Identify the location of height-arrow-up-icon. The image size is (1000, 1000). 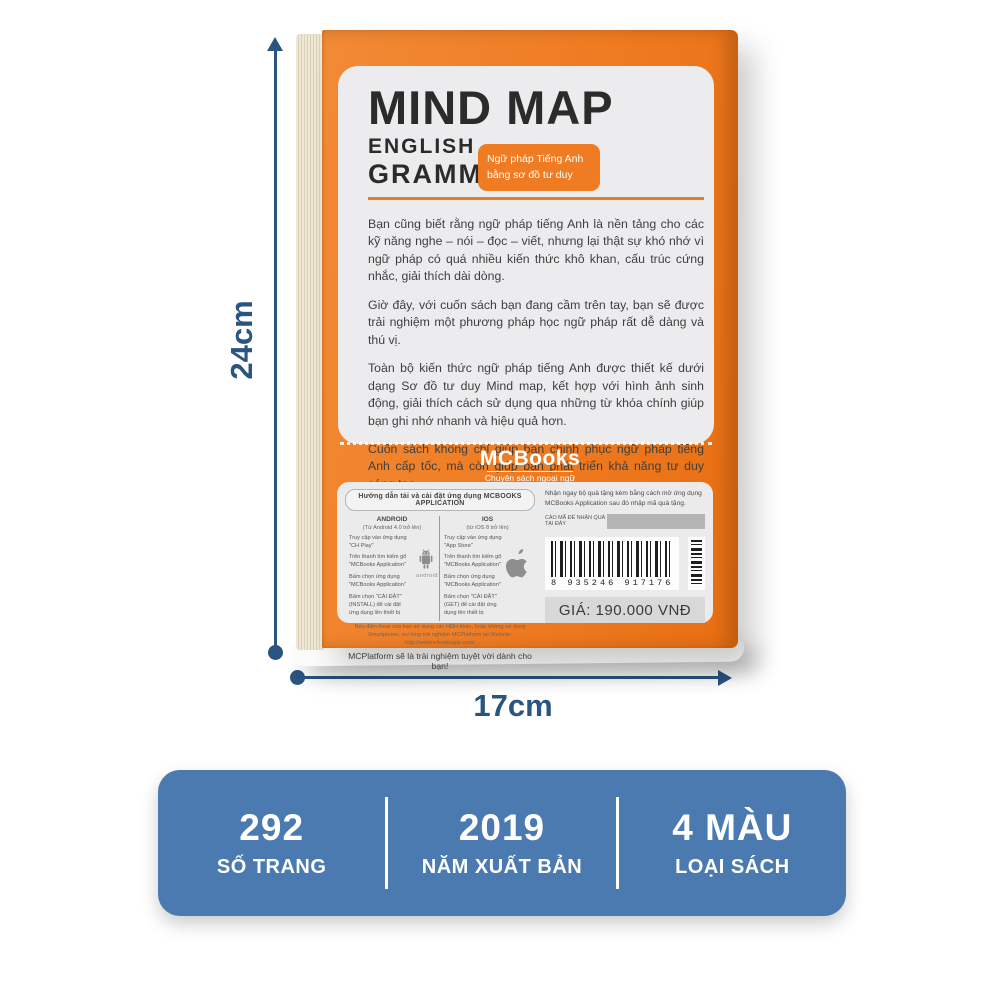
(275, 44).